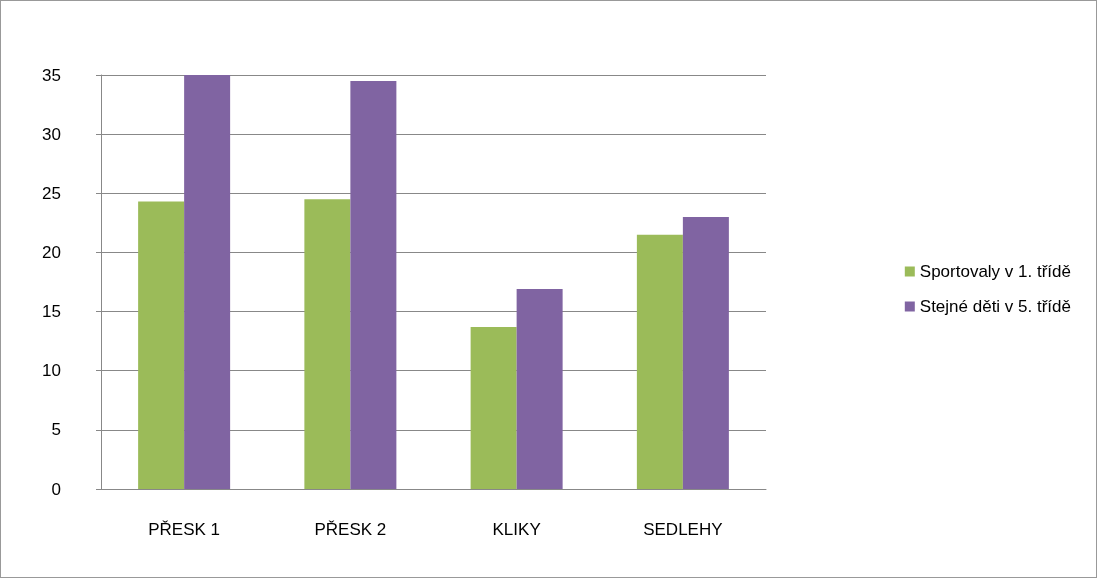 This screenshot has height=578, width=1097. Describe the element at coordinates (683, 529) in the screenshot. I see `x-tick-label: SEDLEHY` at that location.